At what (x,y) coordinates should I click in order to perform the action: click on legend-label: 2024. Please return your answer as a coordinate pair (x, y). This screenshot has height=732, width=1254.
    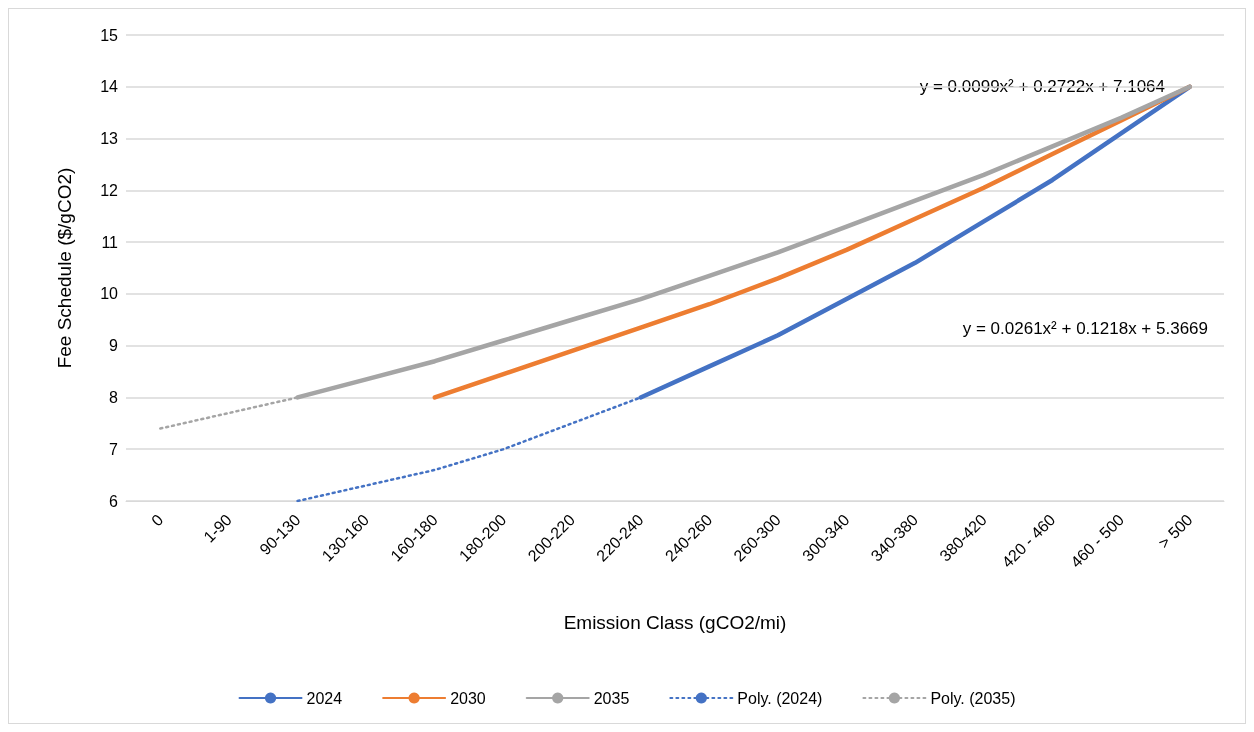
    Looking at the image, I should click on (324, 698).